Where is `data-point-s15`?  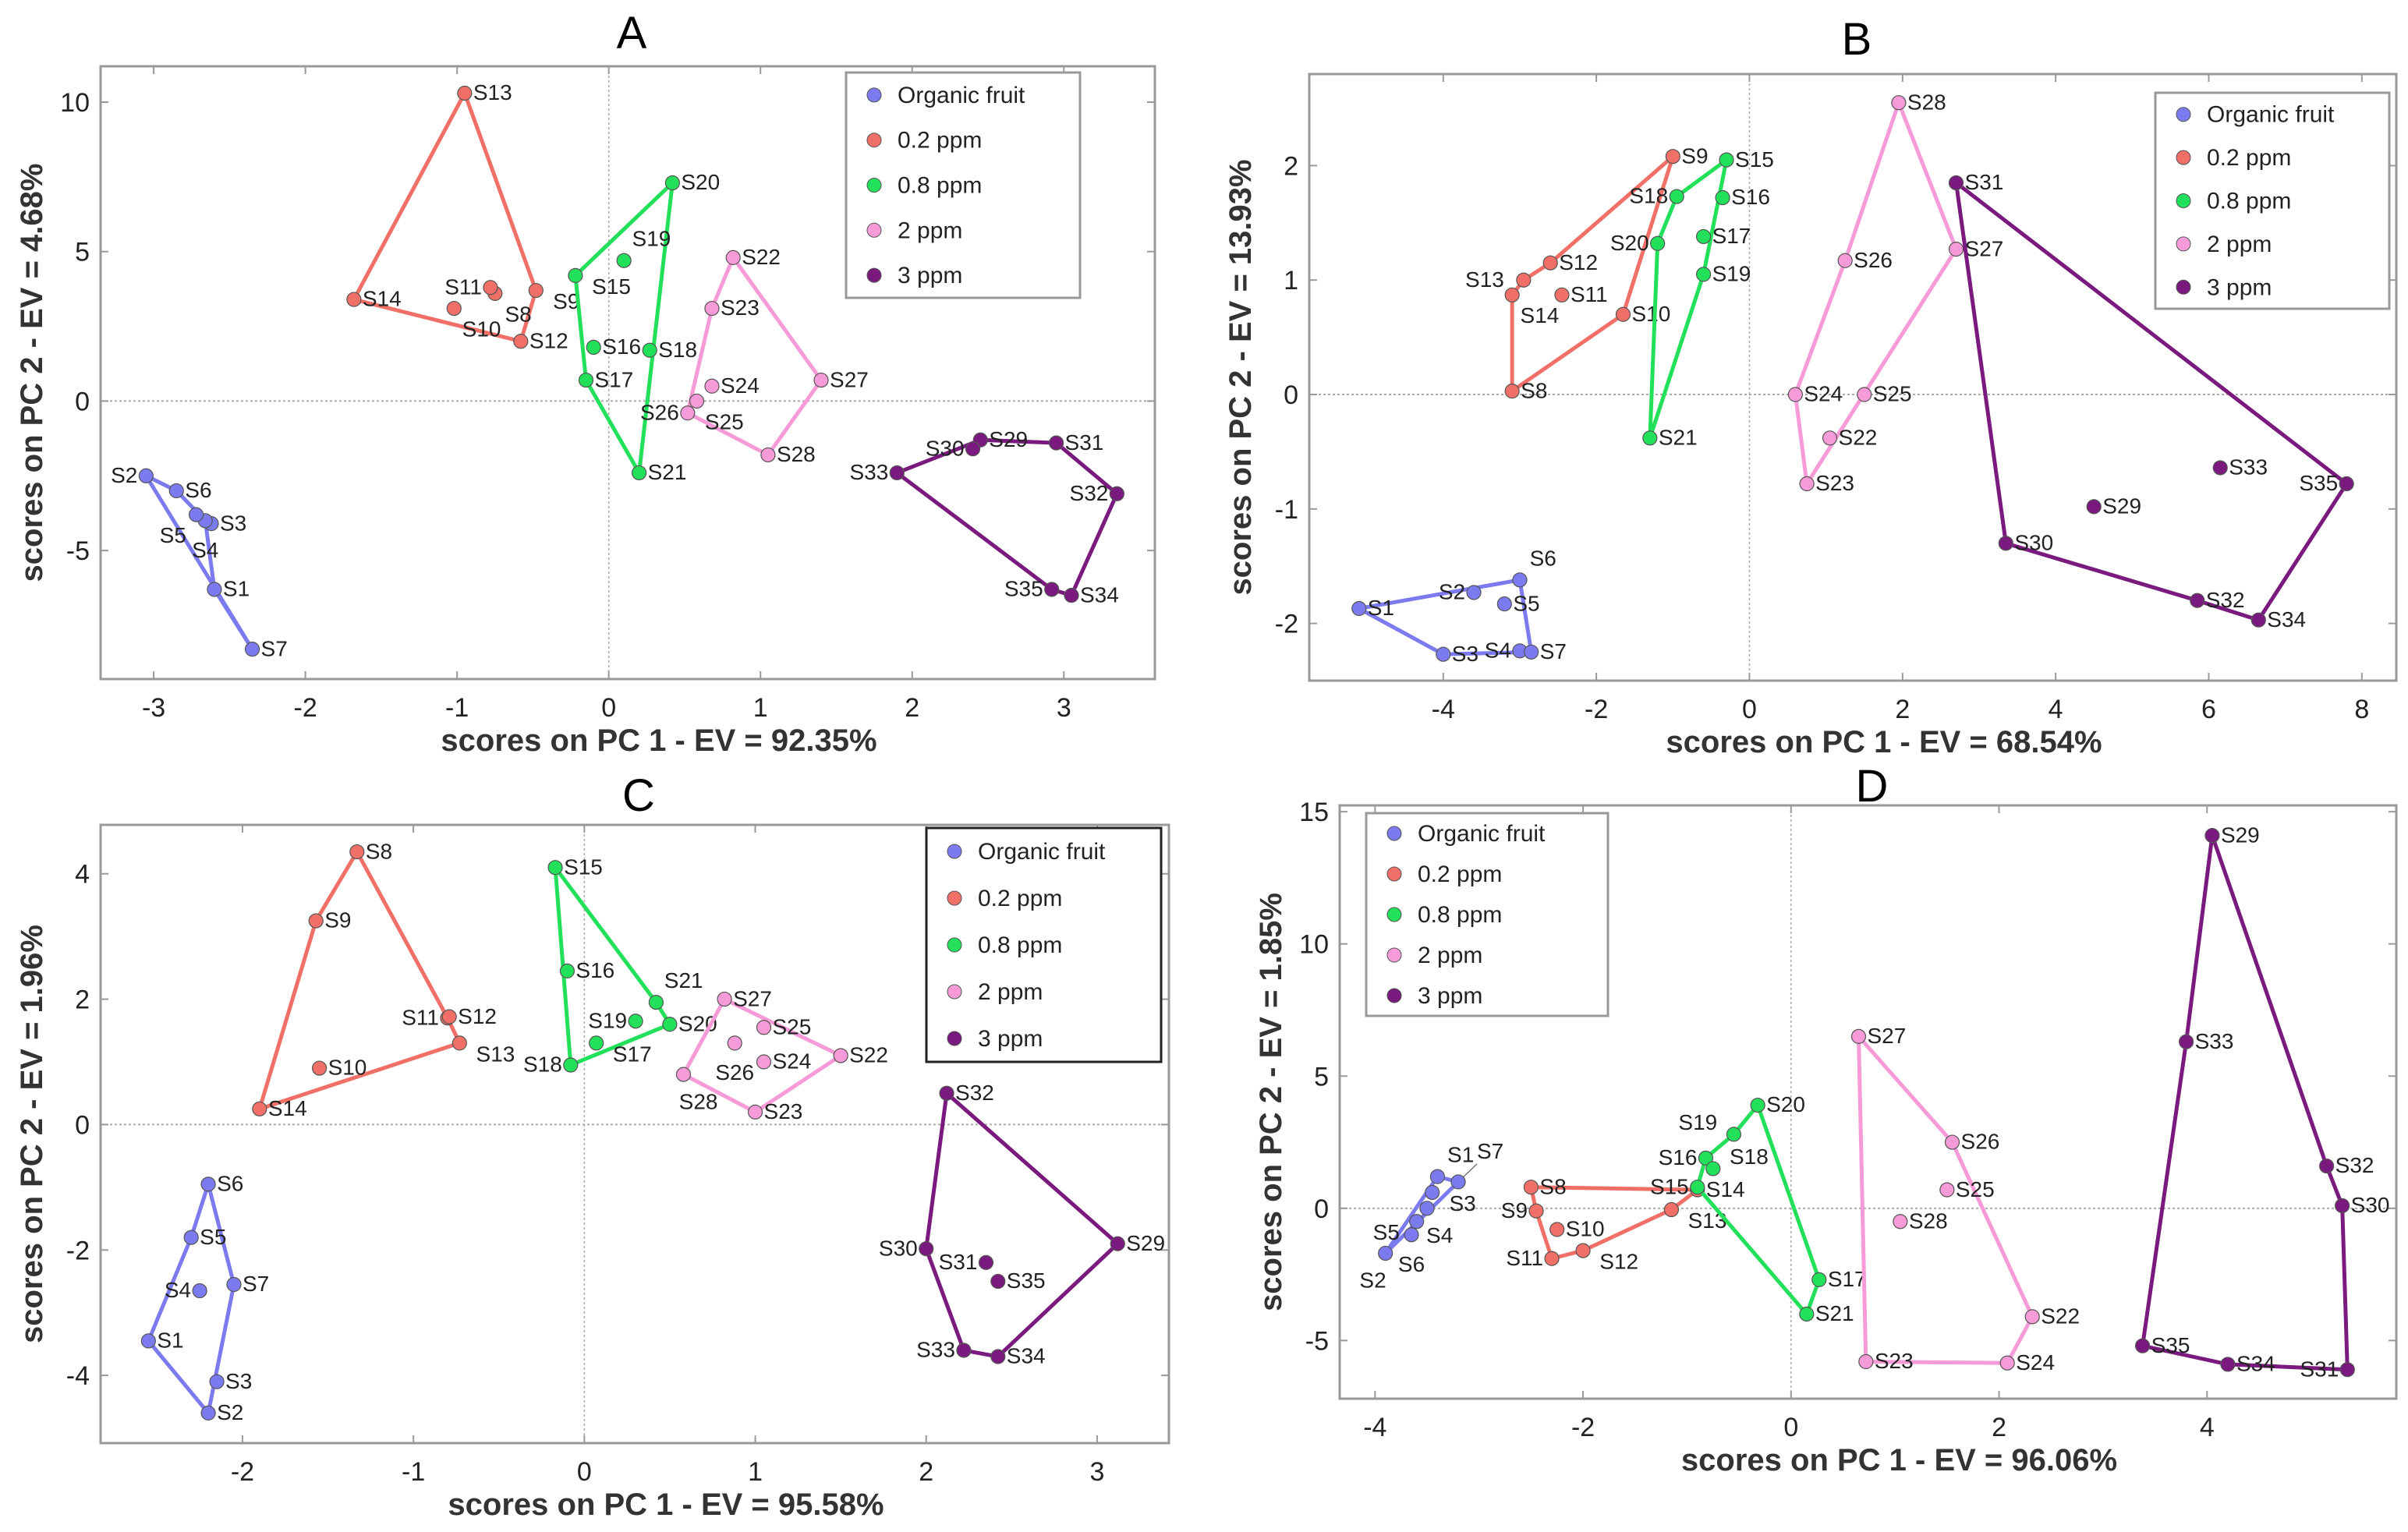
data-point-s15 is located at coordinates (1697, 1187).